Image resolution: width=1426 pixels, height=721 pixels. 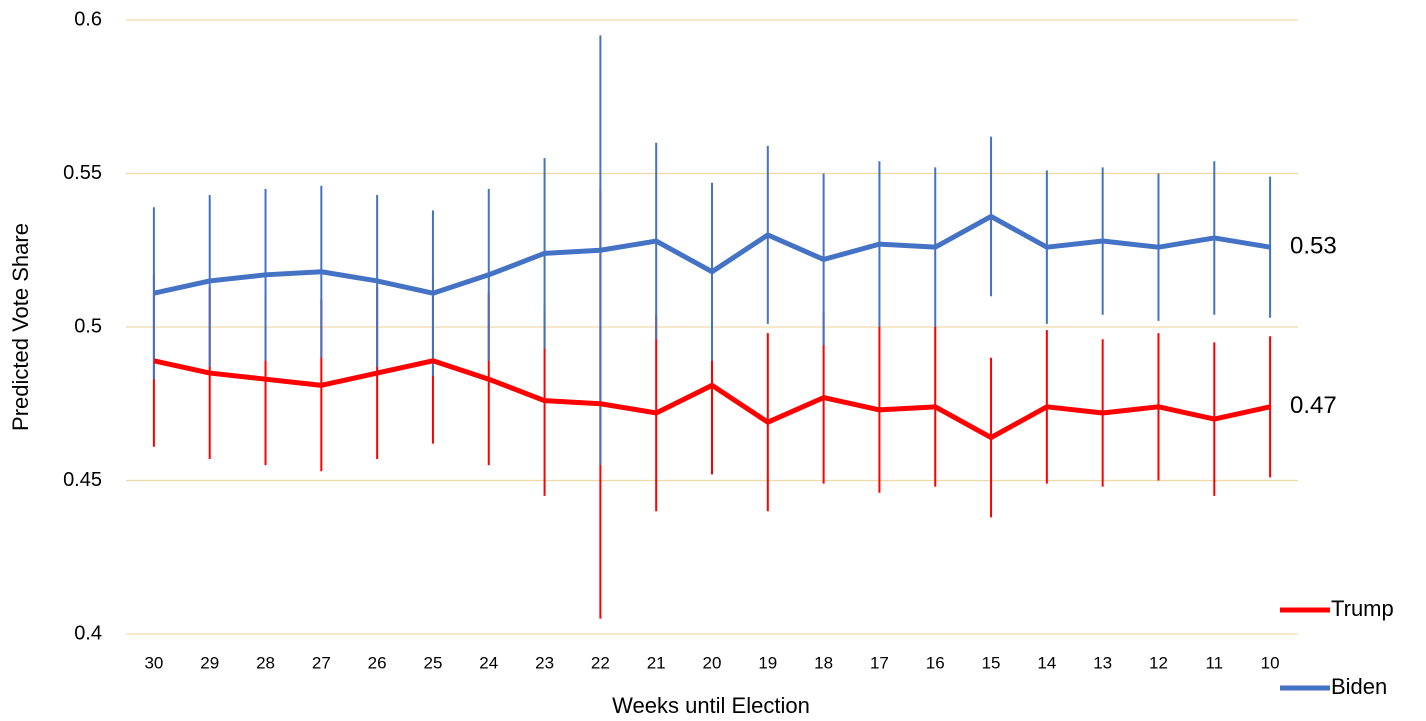 I want to click on y-tick-label: 0.4, so click(x=88, y=633).